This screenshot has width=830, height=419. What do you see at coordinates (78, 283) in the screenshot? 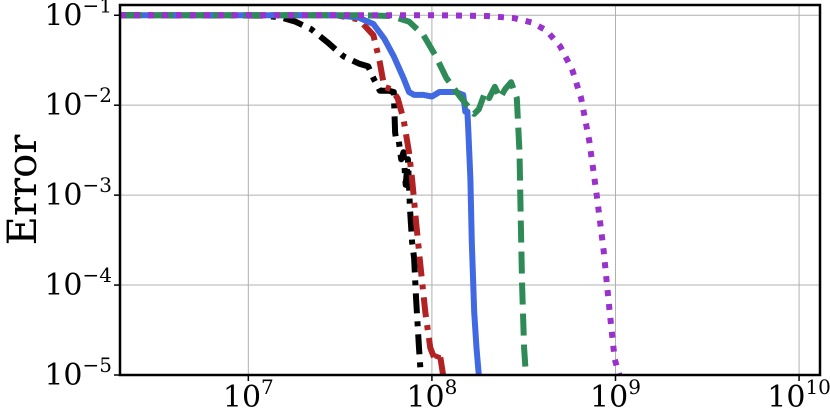
I see `y-tick-label: 10⁻⁴` at bounding box center [78, 283].